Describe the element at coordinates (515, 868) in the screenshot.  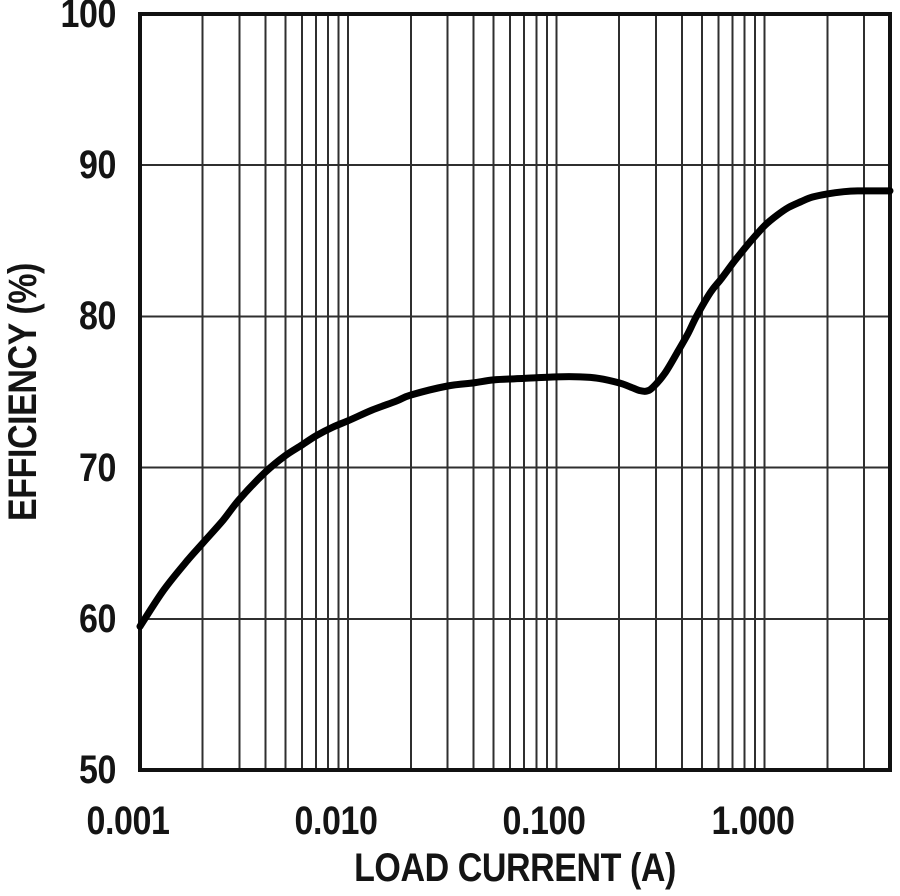
I see `x-axis-title: LOAD CURRENT (A)` at that location.